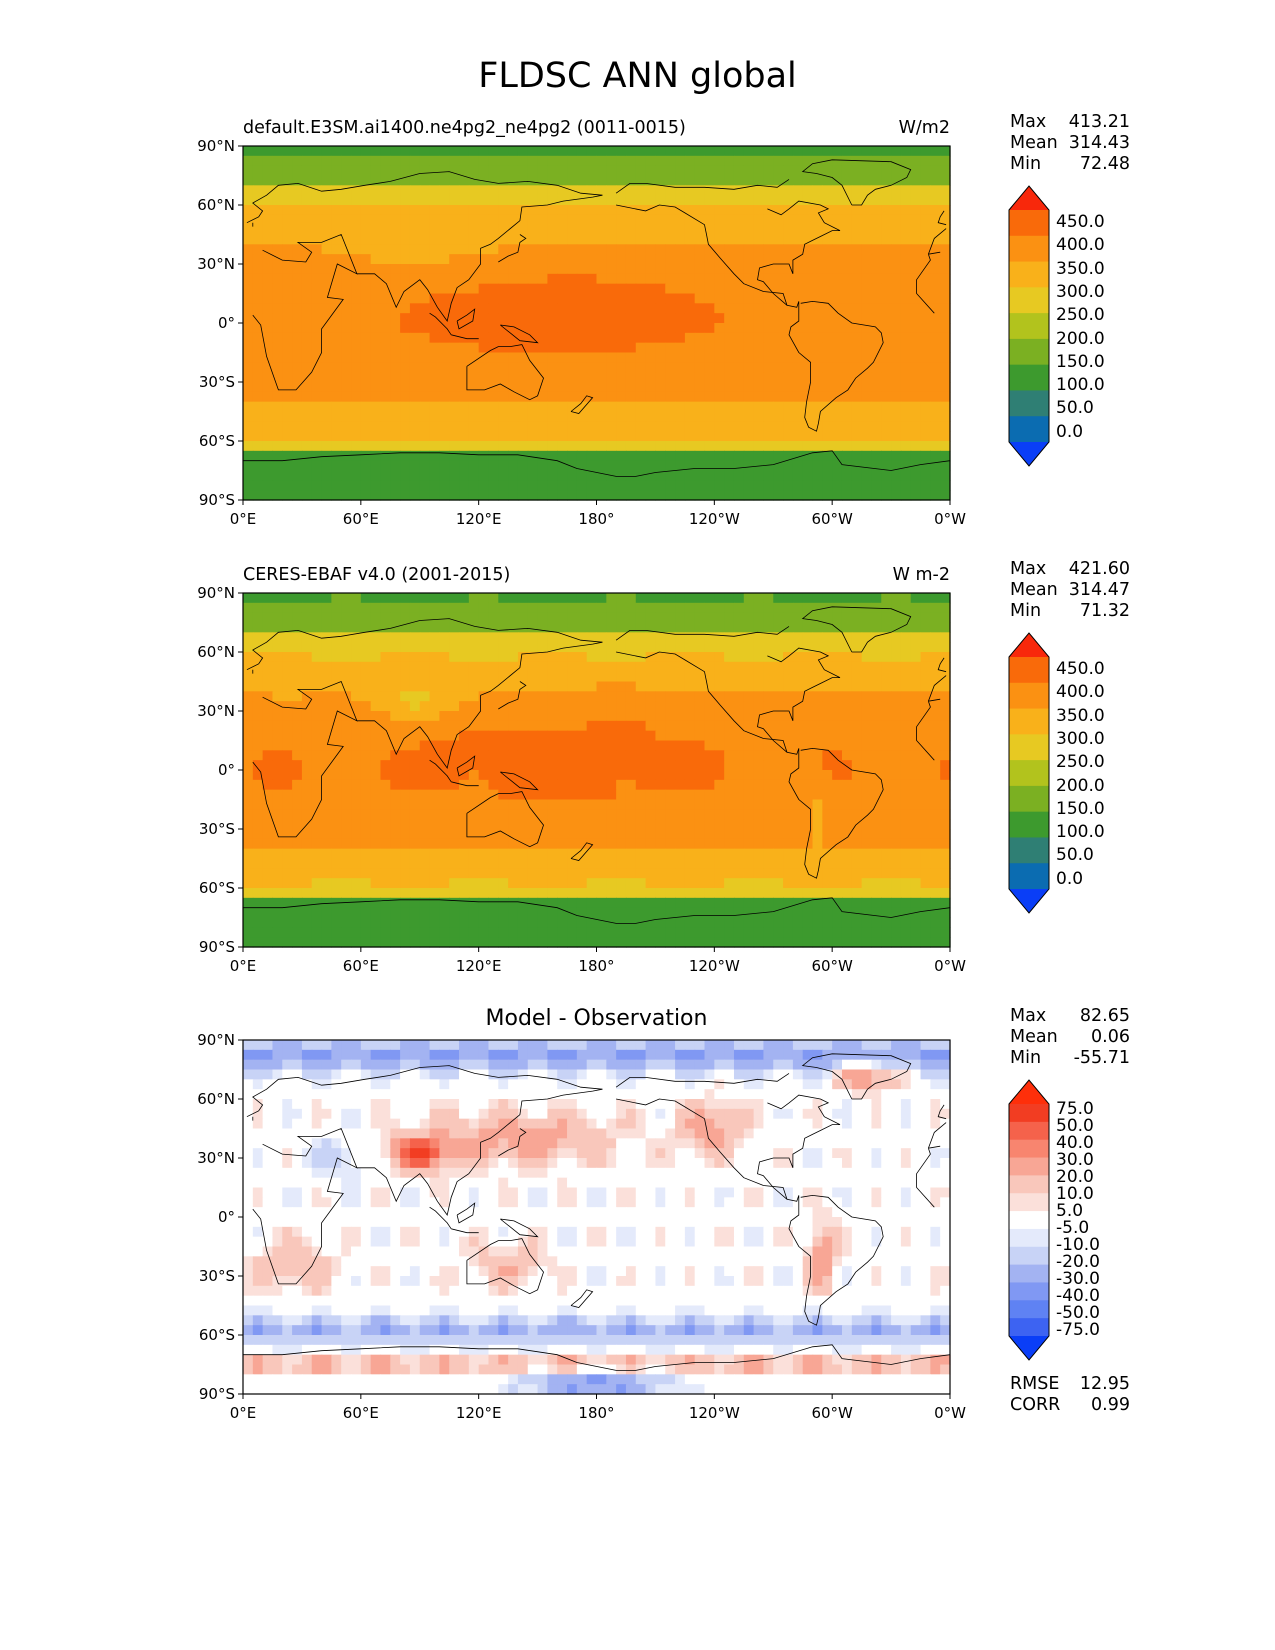 This screenshot has height=1650, width=1275. Describe the element at coordinates (1078, 1313) in the screenshot. I see `colorbar-label: -50.0` at that location.